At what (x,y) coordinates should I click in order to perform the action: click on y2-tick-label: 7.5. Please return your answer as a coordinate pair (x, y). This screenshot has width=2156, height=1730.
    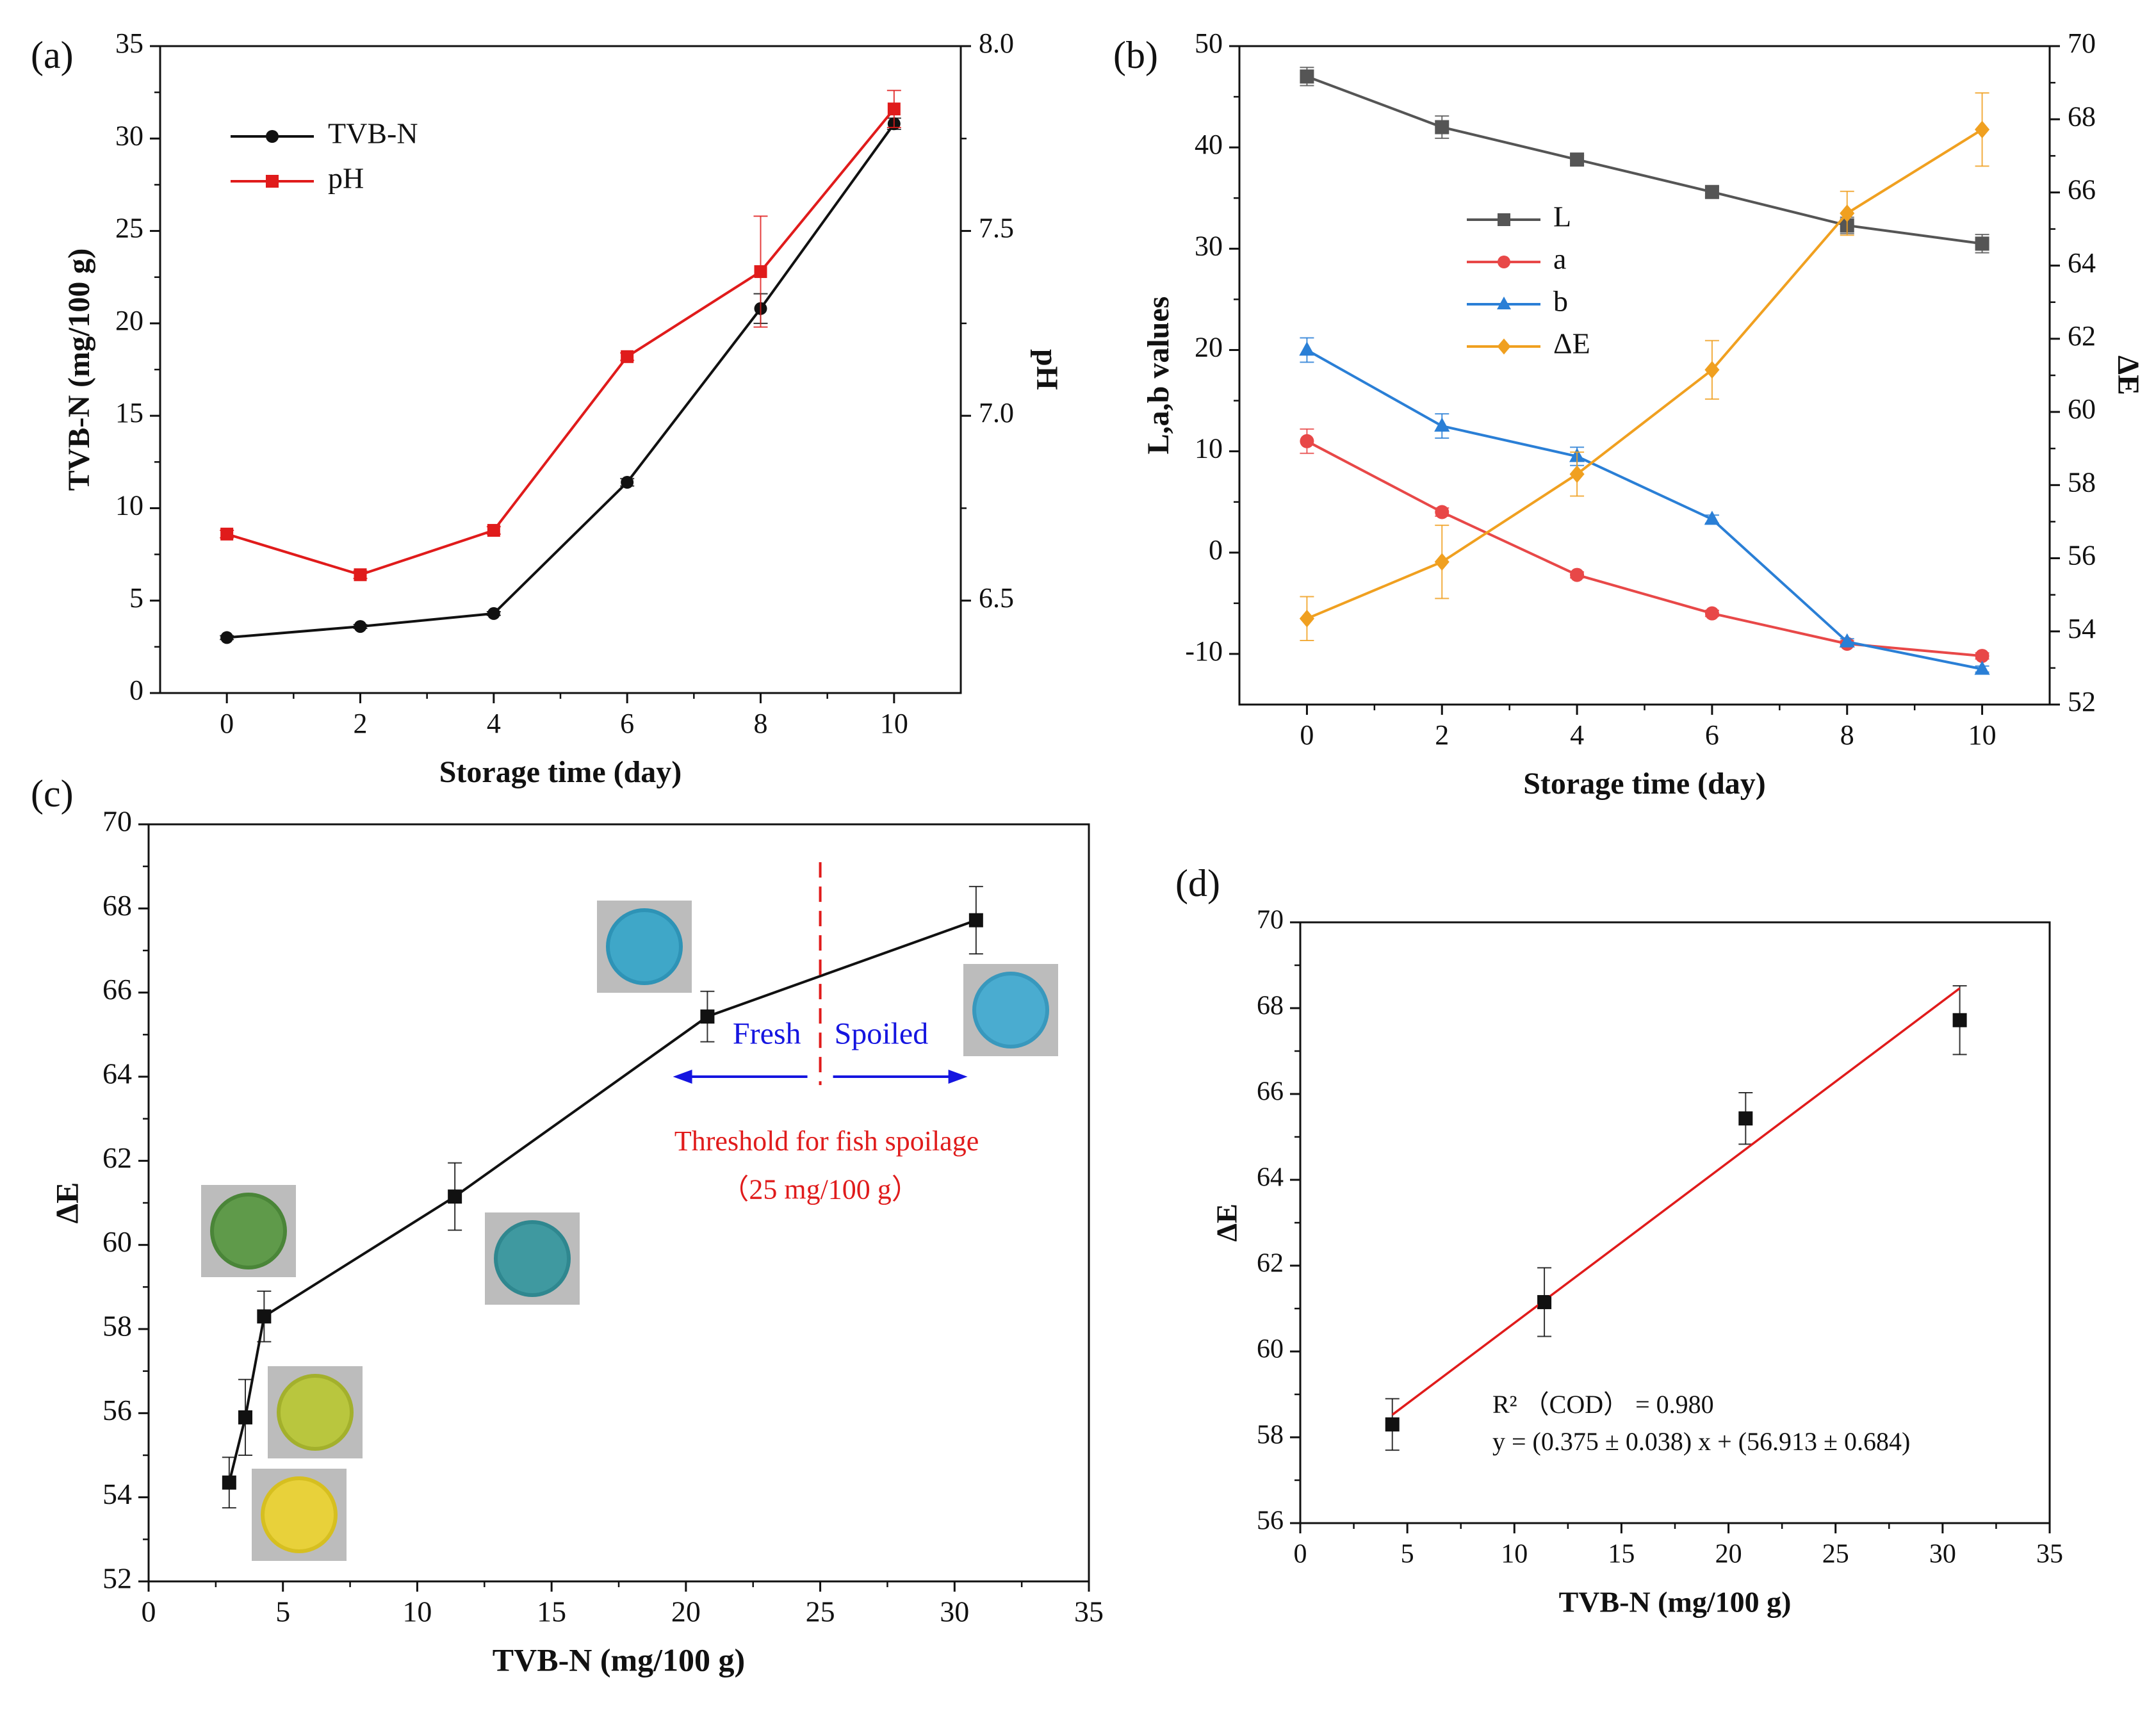
    Looking at the image, I should click on (996, 228).